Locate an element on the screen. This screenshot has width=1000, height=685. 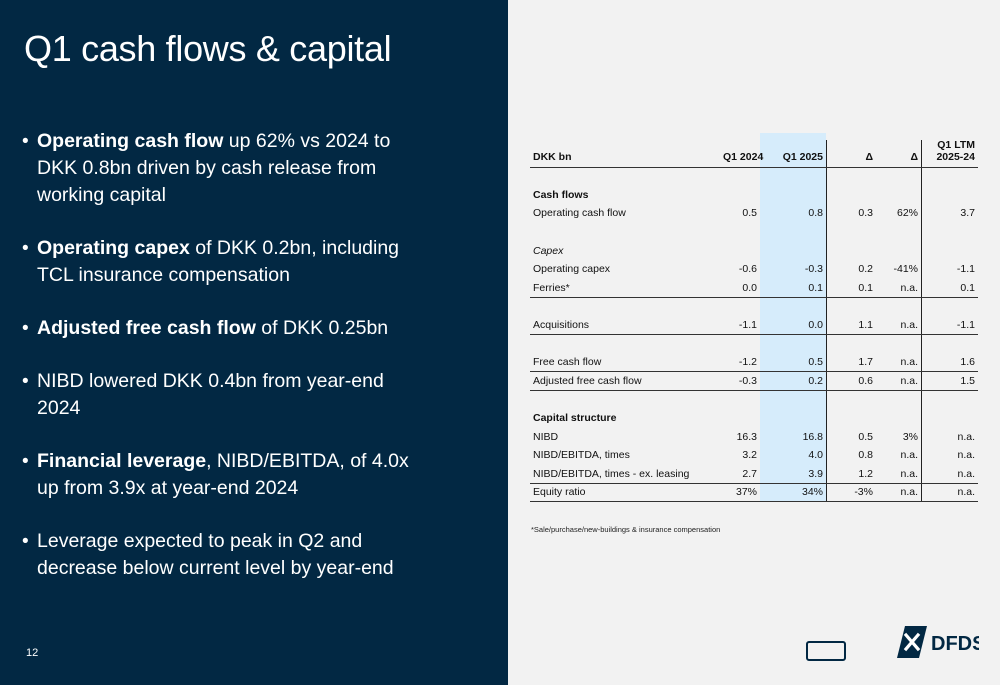
table-row: Operating capex -0.6 -0.3 0.2 -41% -1.1 is located at coordinates (754, 269).